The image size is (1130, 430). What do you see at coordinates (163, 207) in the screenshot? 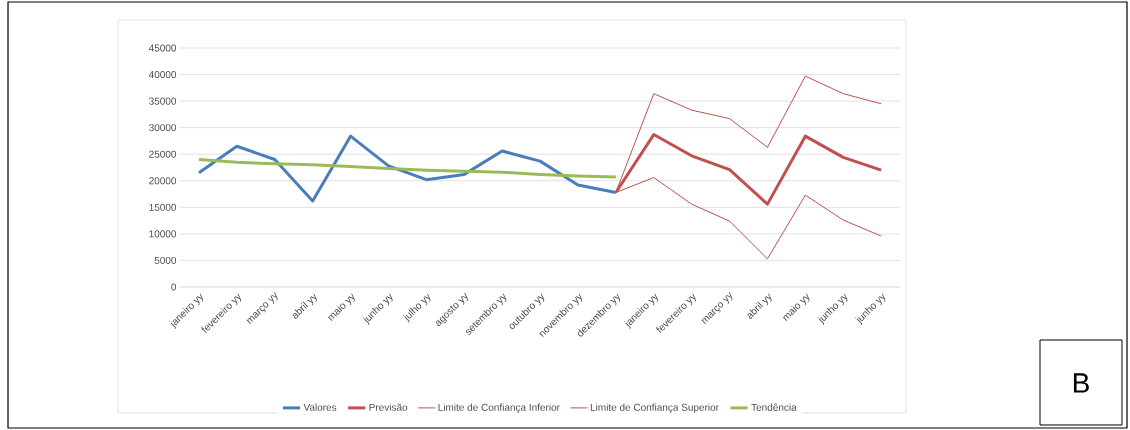
I see `y-tick-label: 15000` at bounding box center [163, 207].